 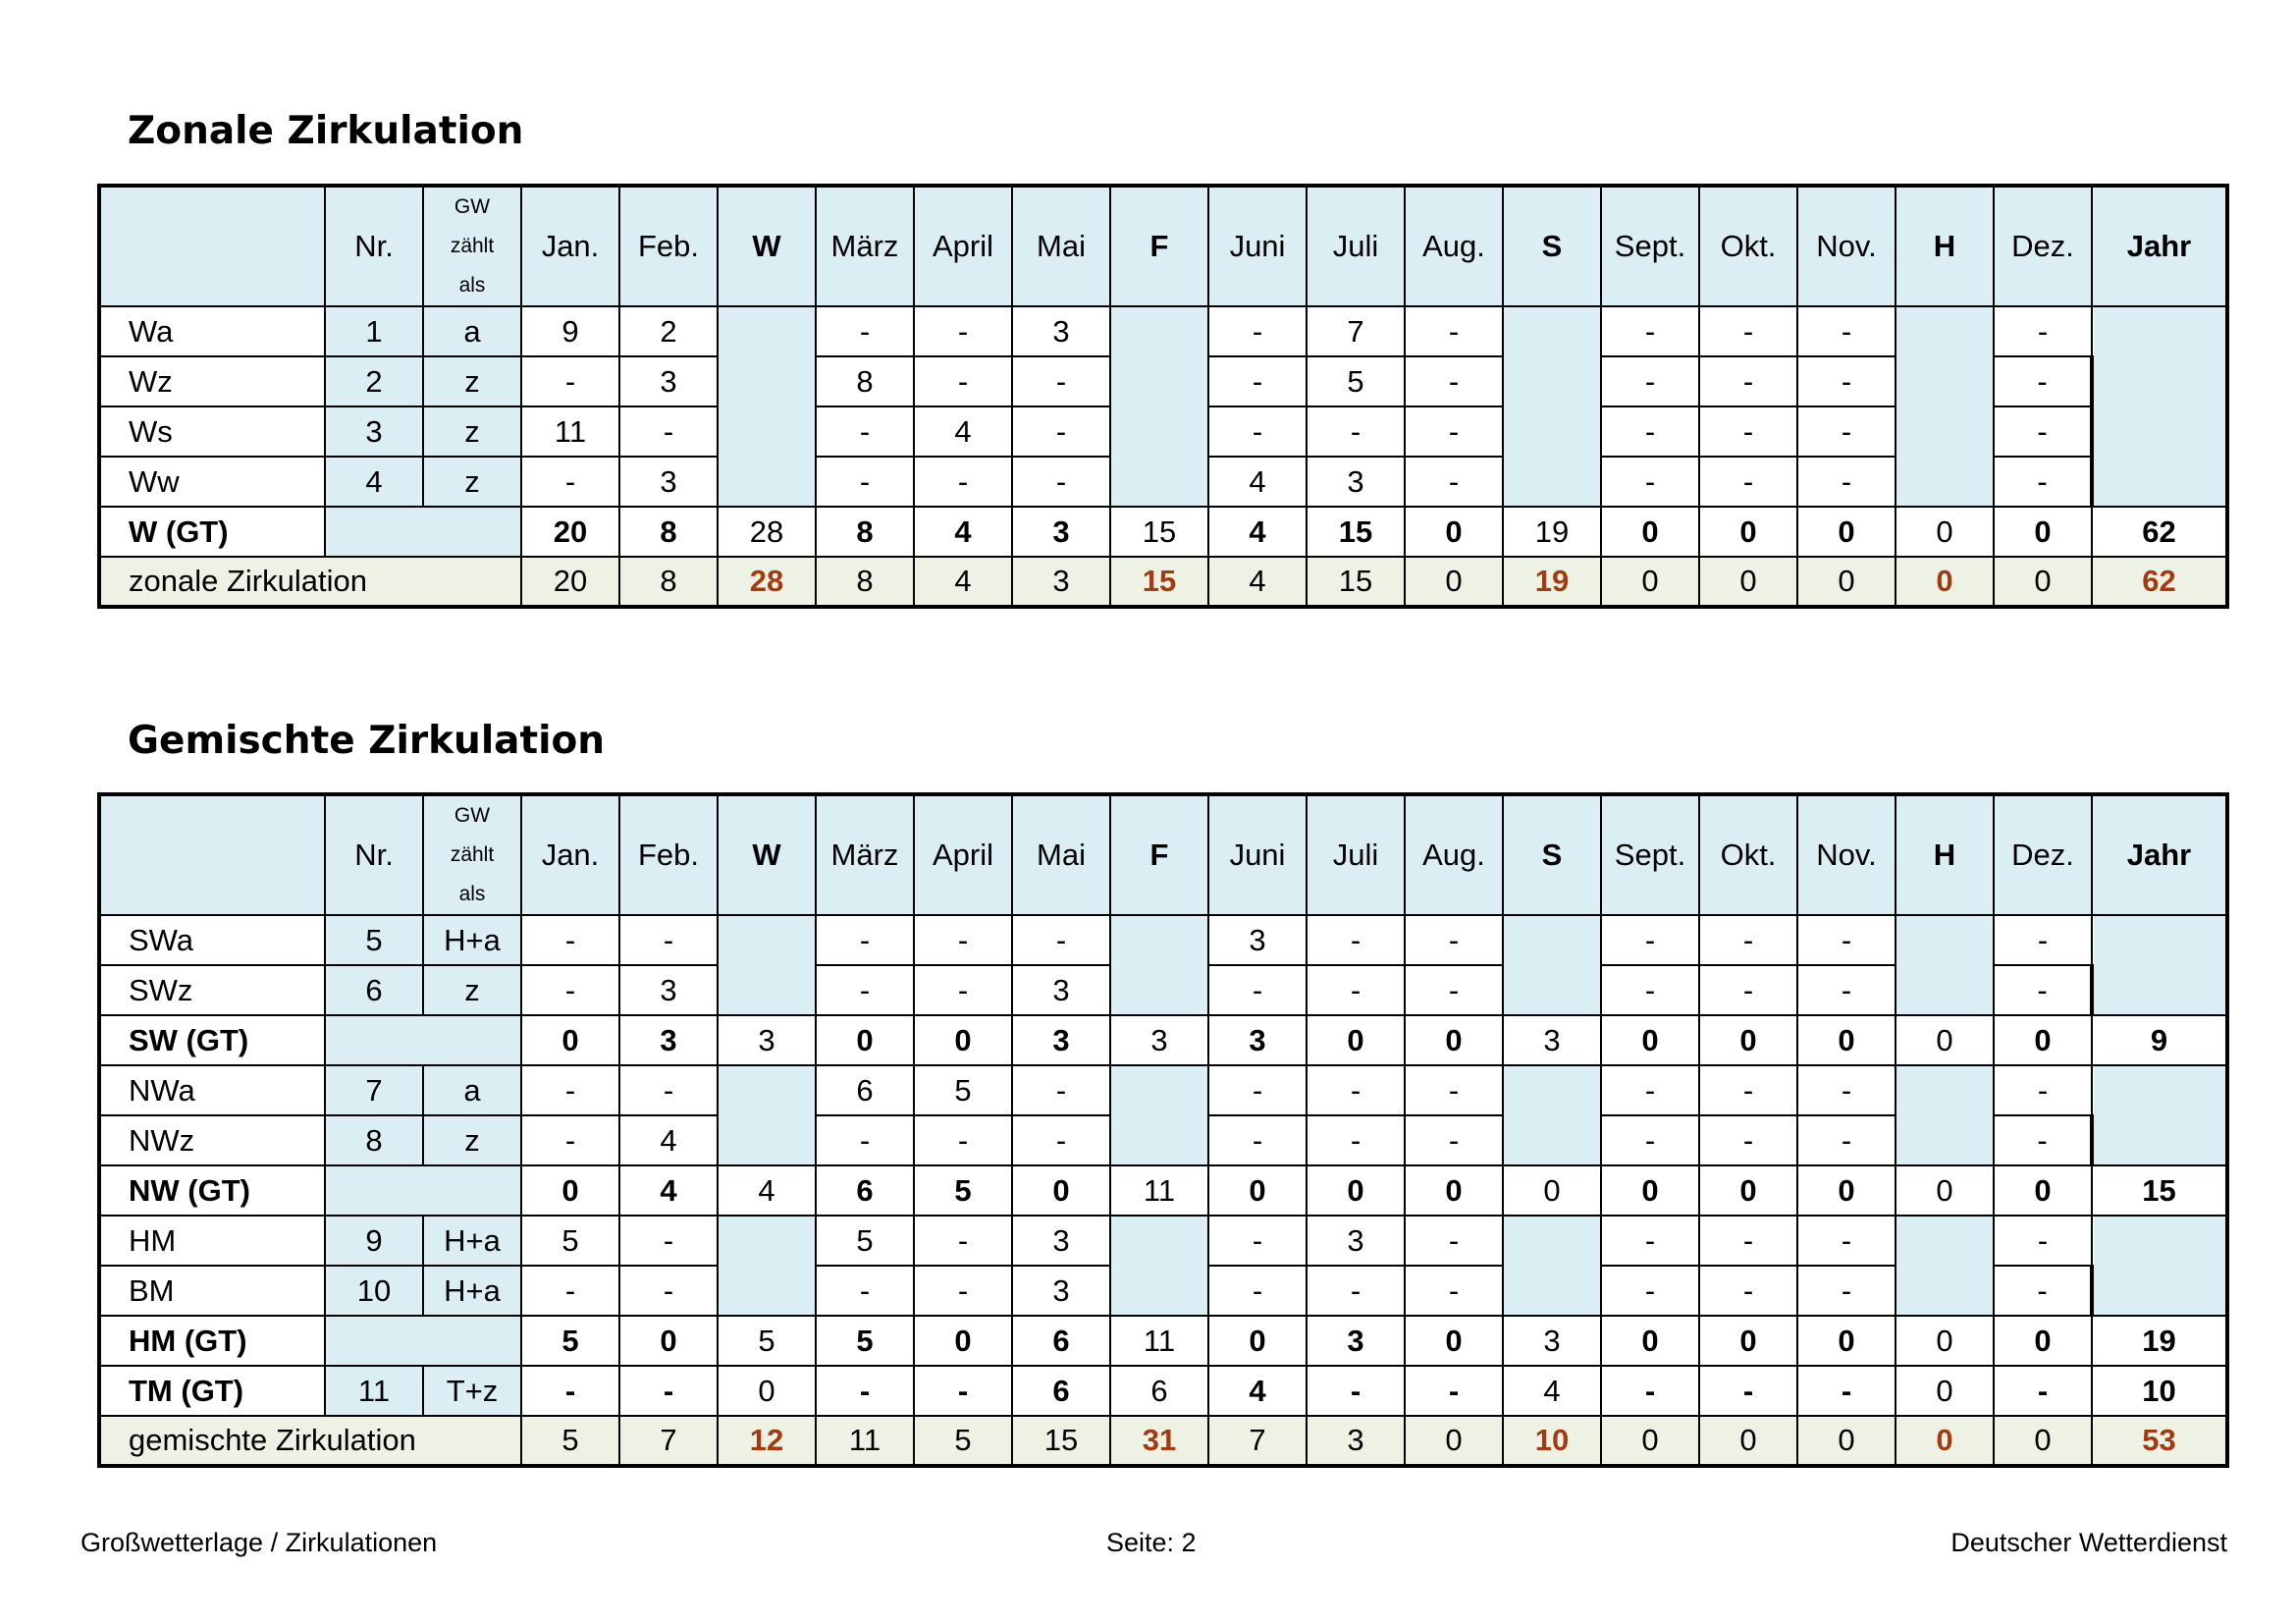 I want to click on table-row: Ws 3 z 11- -4- - - - - - - -, so click(x=1162, y=432).